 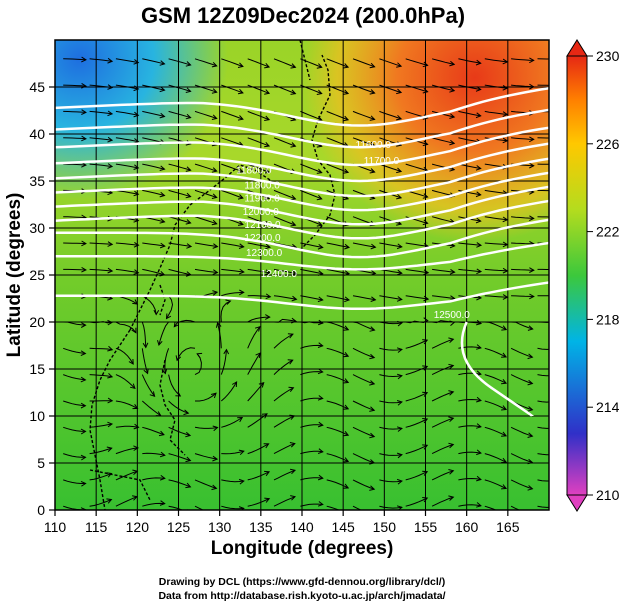 What do you see at coordinates (302, 548) in the screenshot?
I see `x-axis-label: Longitude (degrees)` at bounding box center [302, 548].